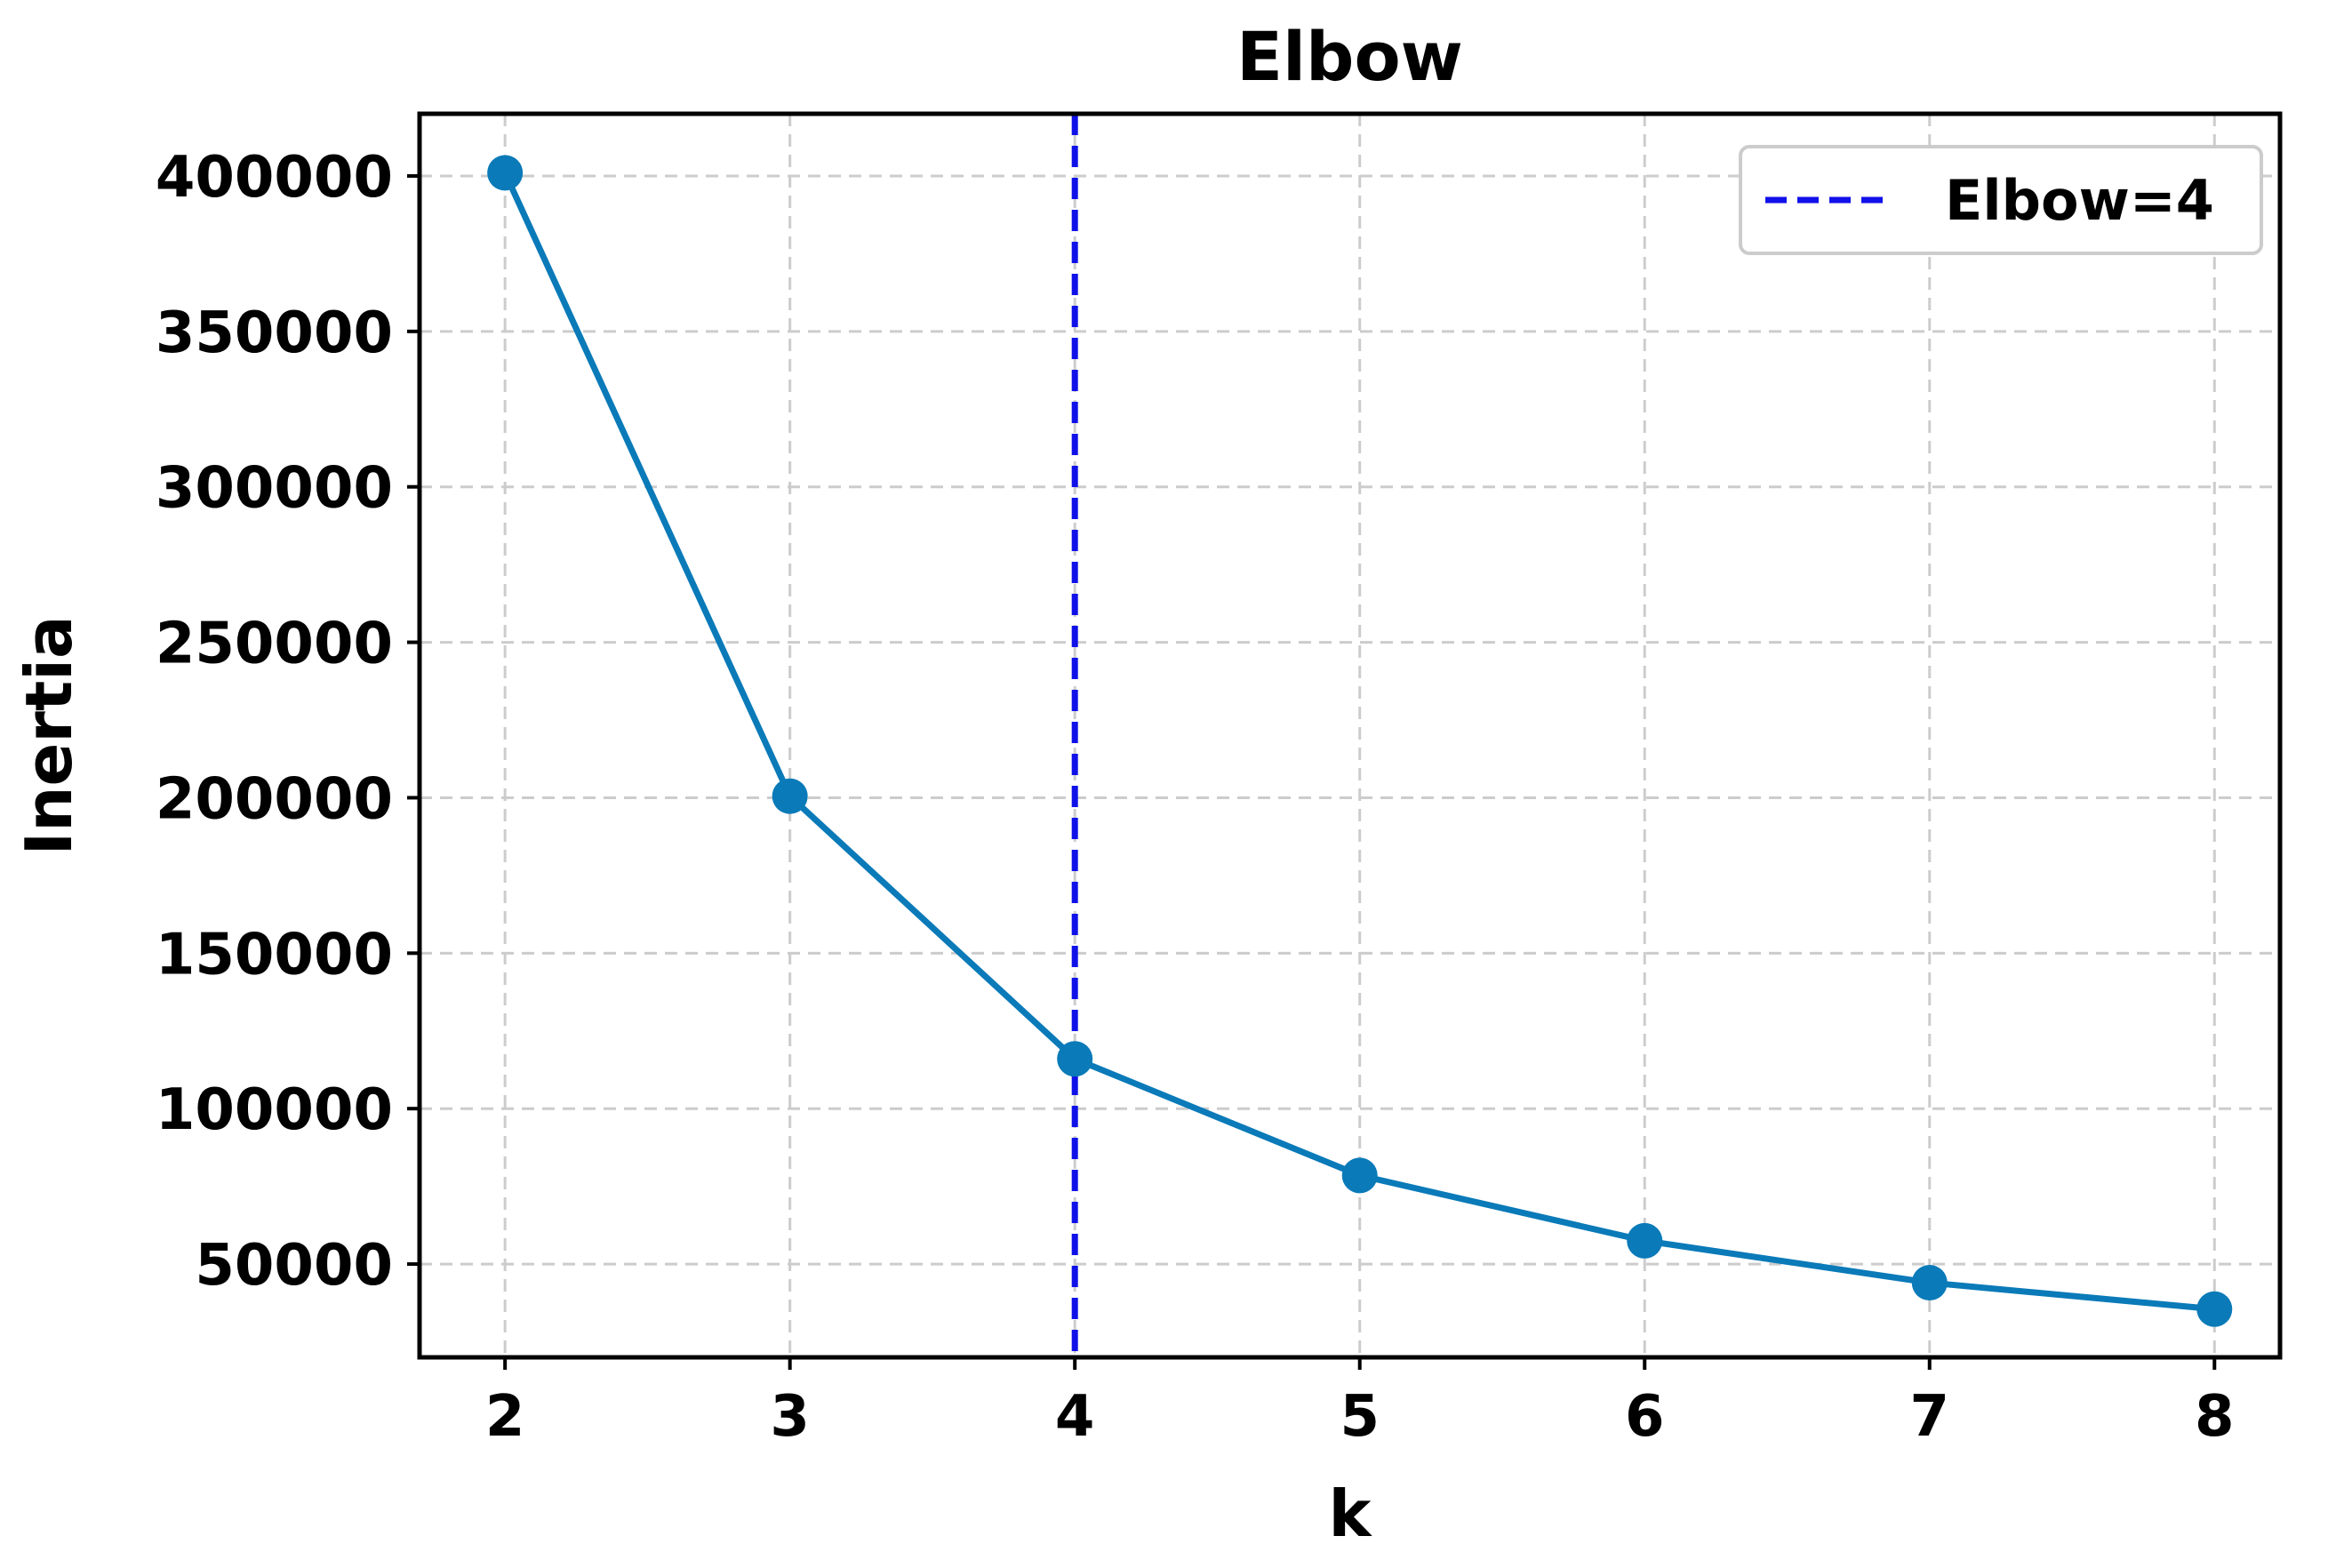 This screenshot has width=2328, height=1568. I want to click on y-axis-label: Inertia, so click(49, 735).